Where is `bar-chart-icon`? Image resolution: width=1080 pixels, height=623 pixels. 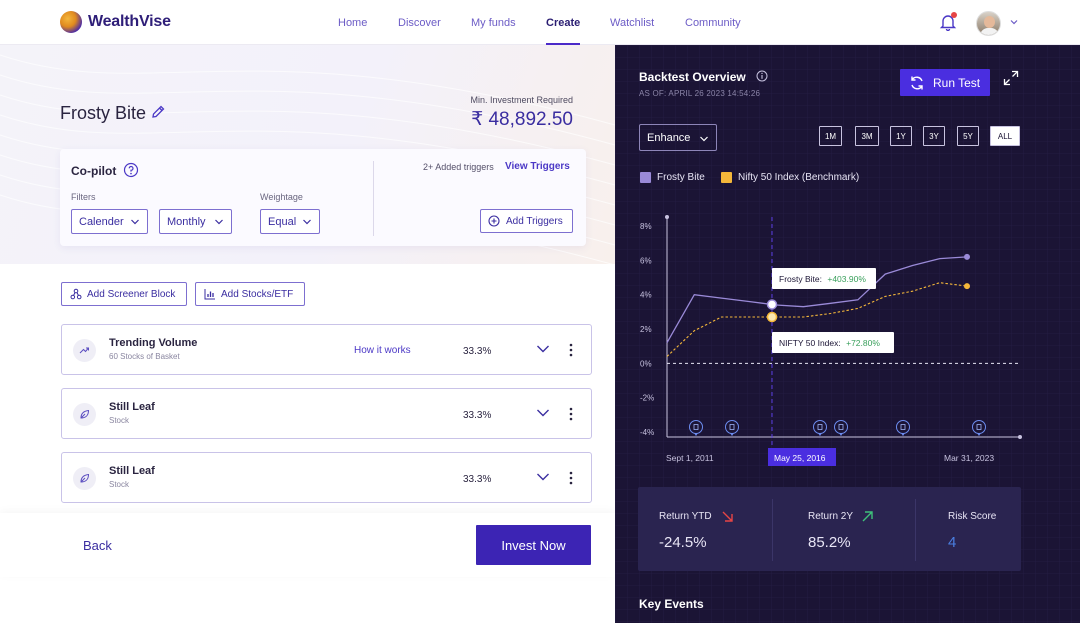
bar-chart-icon is located at coordinates (209, 294).